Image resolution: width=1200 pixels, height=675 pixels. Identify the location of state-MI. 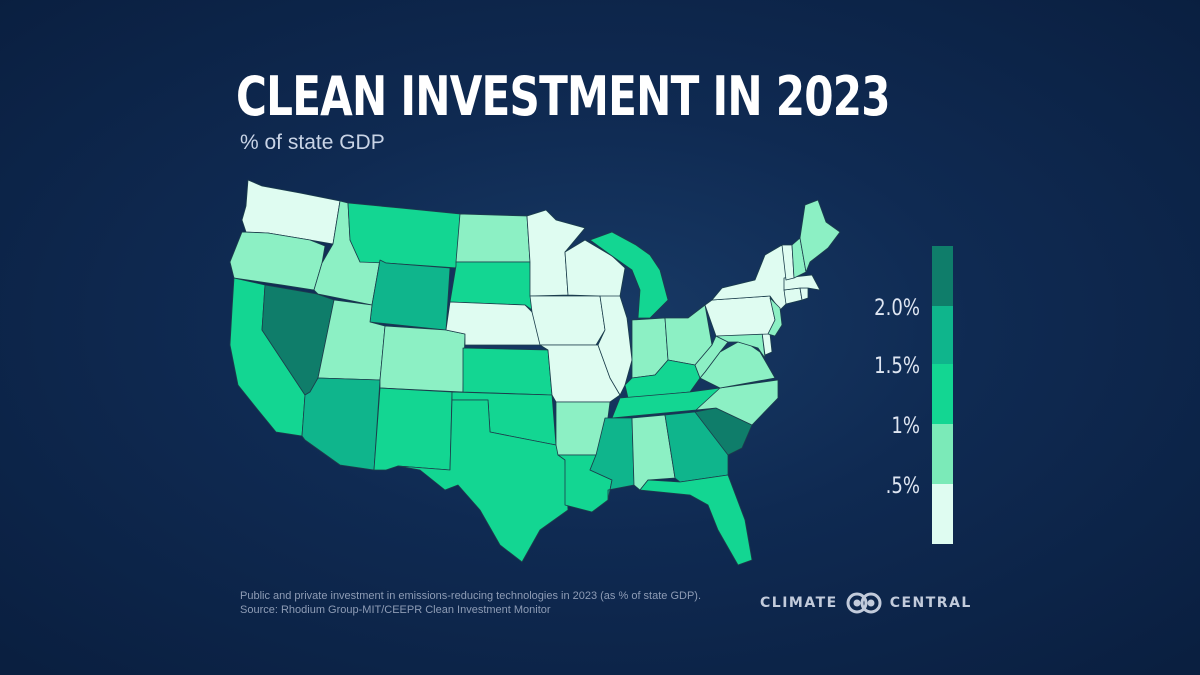
(629, 275).